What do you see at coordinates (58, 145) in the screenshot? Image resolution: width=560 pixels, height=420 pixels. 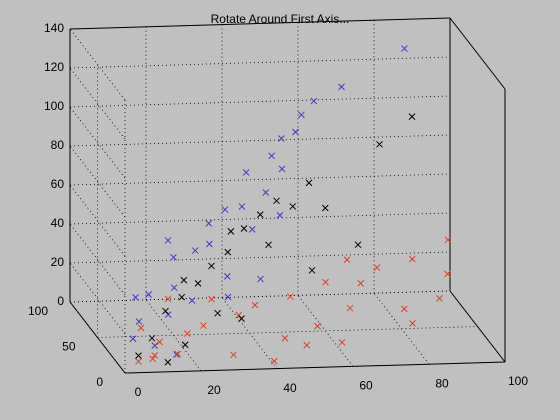 I see `z-tick-label: 80` at bounding box center [58, 145].